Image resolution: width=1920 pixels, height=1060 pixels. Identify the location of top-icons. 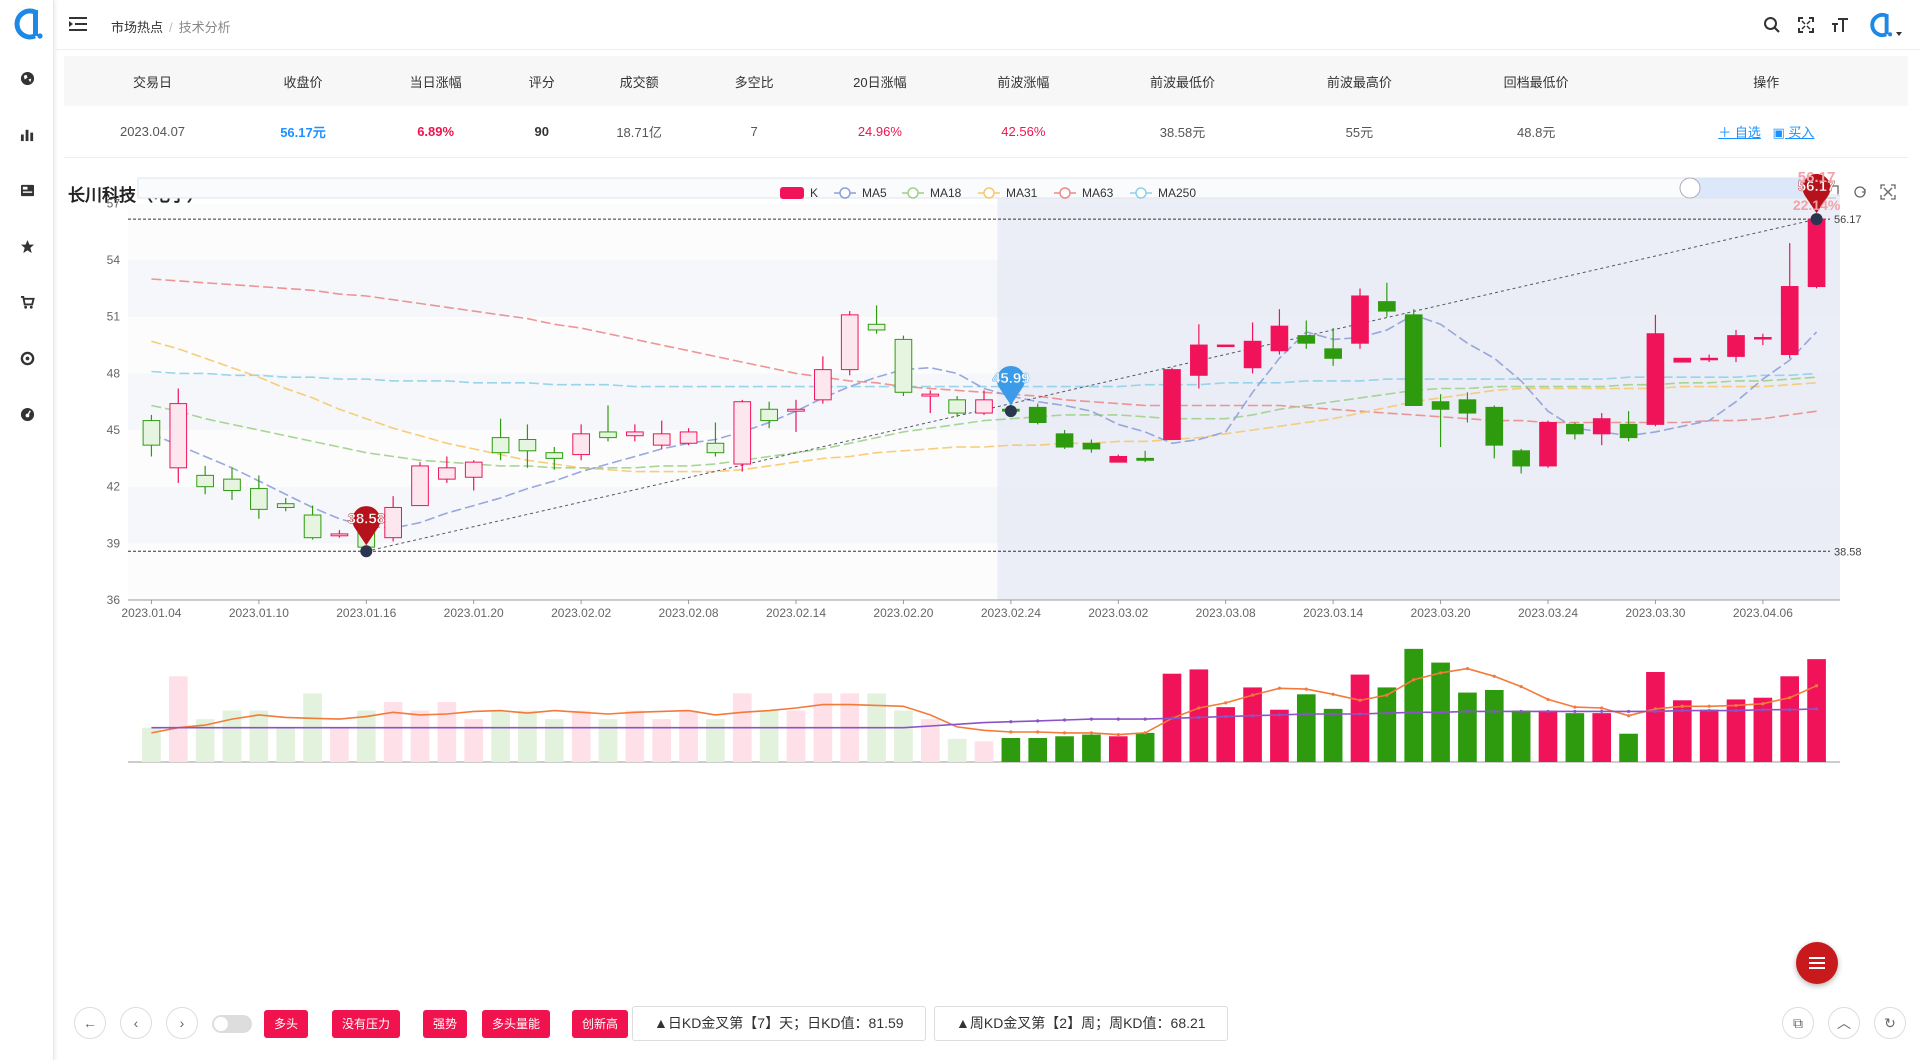
(1833, 25).